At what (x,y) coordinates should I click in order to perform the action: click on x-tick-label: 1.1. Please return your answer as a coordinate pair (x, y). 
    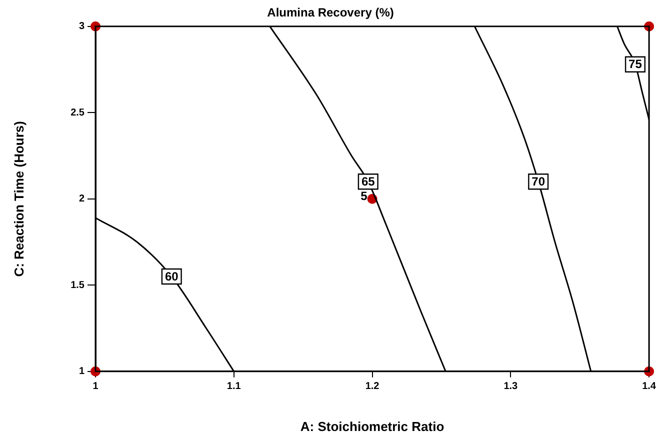
    Looking at the image, I should click on (234, 386).